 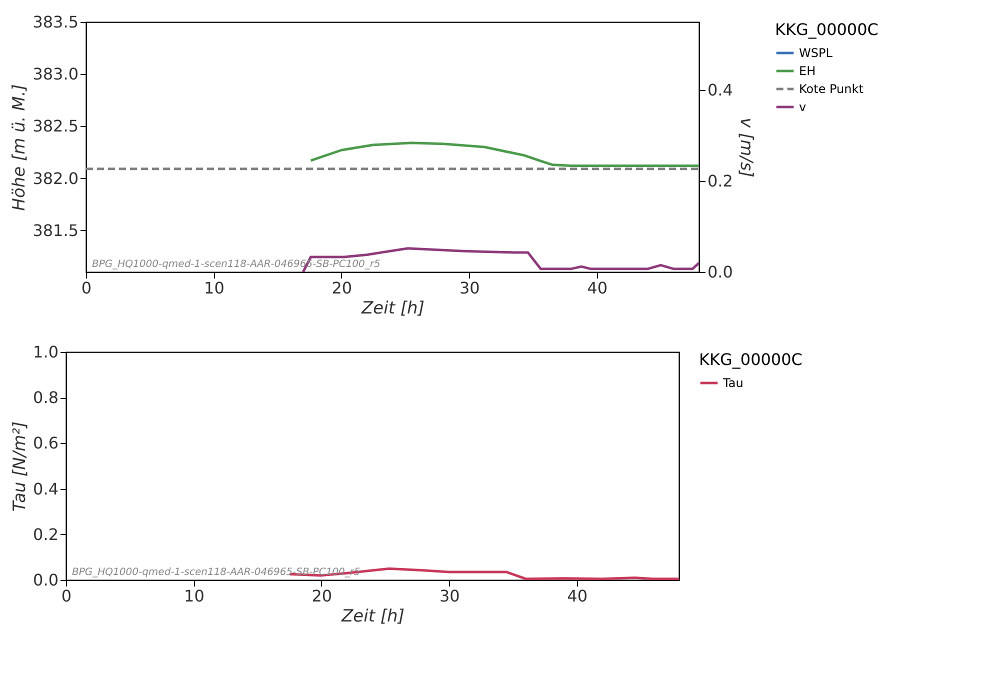 What do you see at coordinates (802, 107) in the screenshot?
I see `legend-label: v` at bounding box center [802, 107].